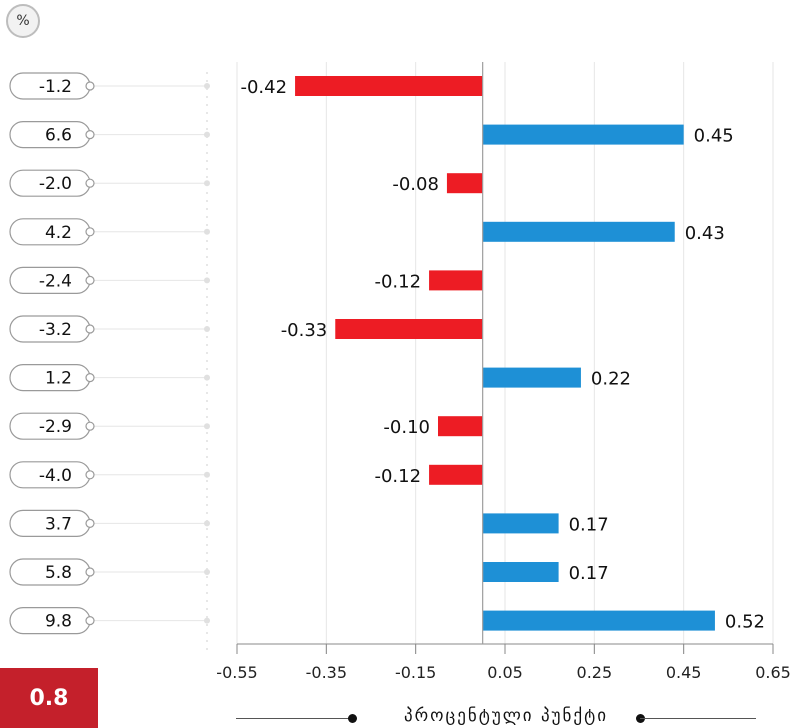  What do you see at coordinates (263, 87) in the screenshot?
I see `bar-value-label: -0.42` at bounding box center [263, 87].